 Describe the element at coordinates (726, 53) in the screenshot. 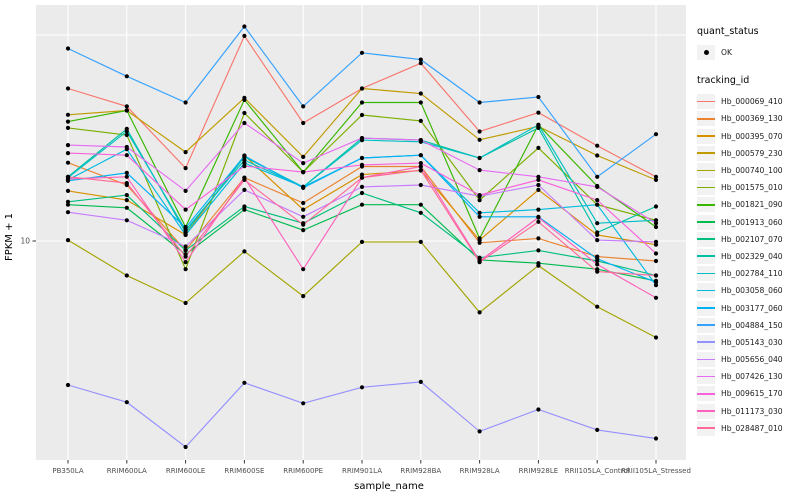

I see `legend-item-label: OK` at that location.